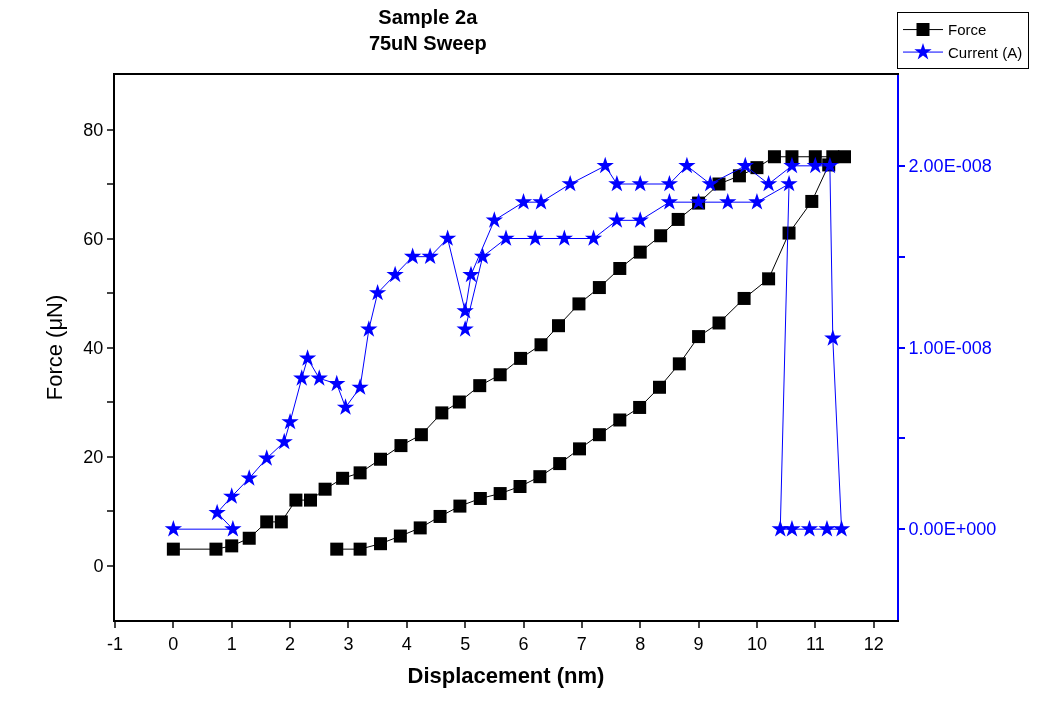  Describe the element at coordinates (98, 565) in the screenshot. I see `y-tick-label: 0` at that location.